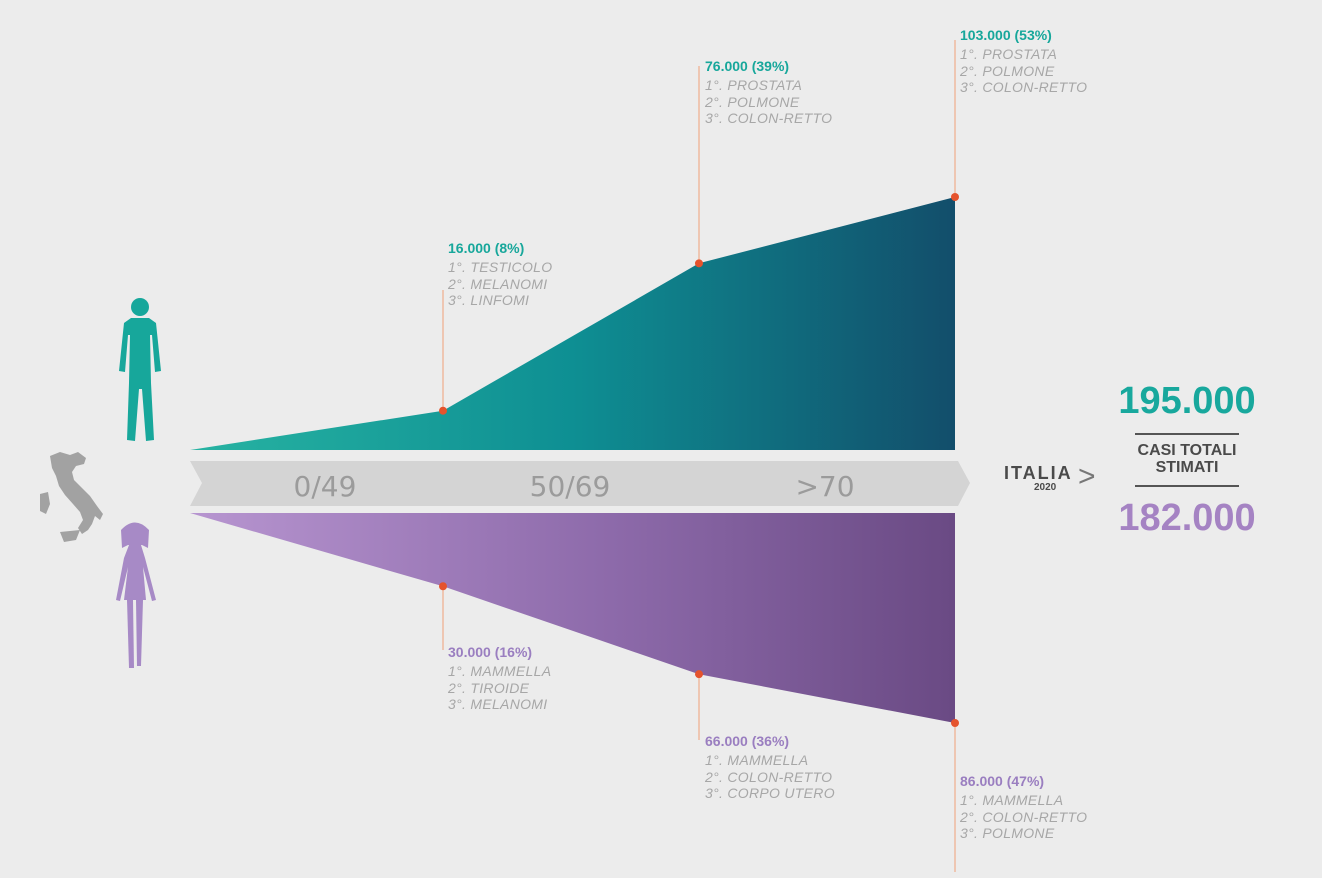  I want to click on total-male-value: 195.000, so click(1187, 401).